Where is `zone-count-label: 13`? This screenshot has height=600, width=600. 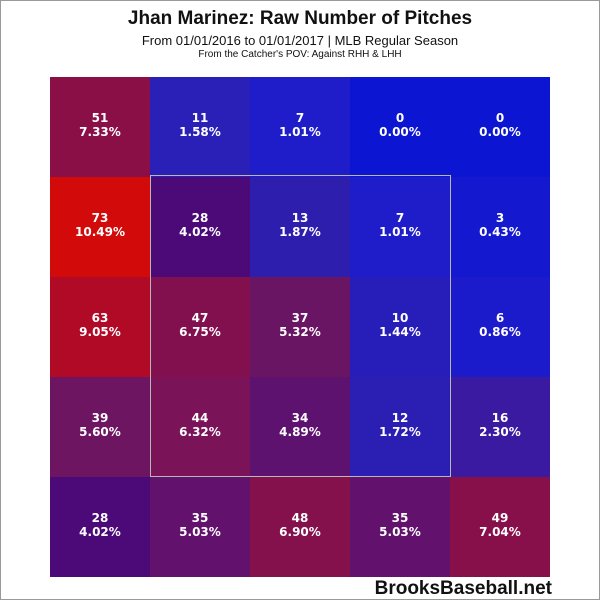
zone-count-label: 13 is located at coordinates (300, 218).